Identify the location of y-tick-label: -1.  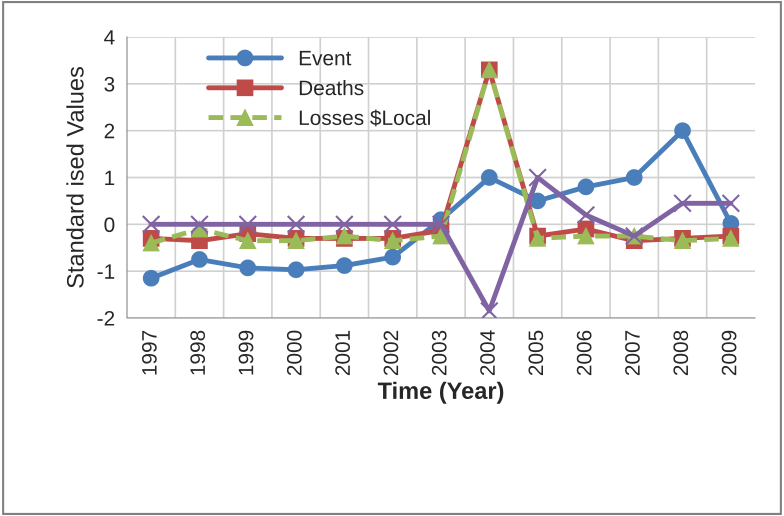
(106, 271).